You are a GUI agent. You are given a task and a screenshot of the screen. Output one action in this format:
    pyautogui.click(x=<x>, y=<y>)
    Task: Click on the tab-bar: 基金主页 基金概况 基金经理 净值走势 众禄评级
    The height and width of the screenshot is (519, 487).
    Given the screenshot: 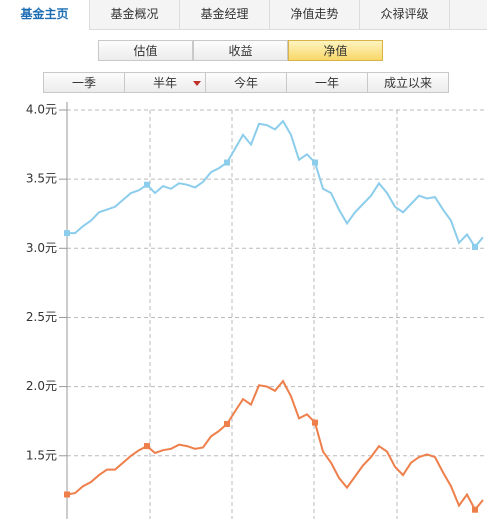 What is the action you would take?
    pyautogui.click(x=243, y=15)
    